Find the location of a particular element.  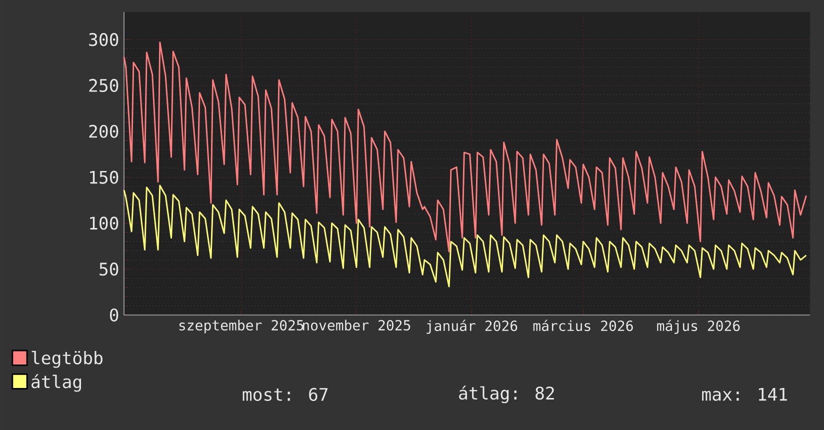

legend-label: legtöbb is located at coordinates (67, 359).